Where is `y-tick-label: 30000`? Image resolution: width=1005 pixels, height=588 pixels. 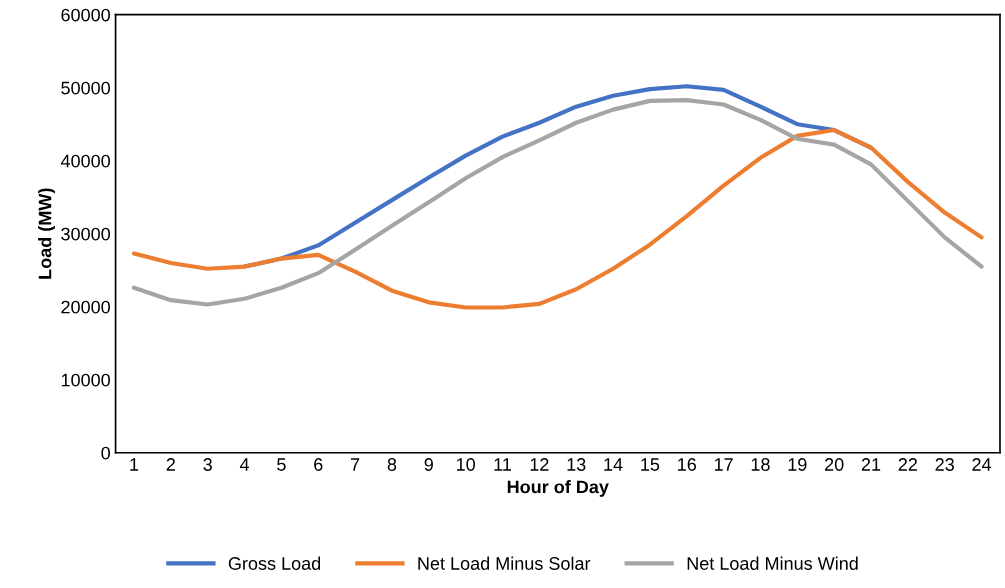
y-tick-label: 30000 is located at coordinates (86, 234).